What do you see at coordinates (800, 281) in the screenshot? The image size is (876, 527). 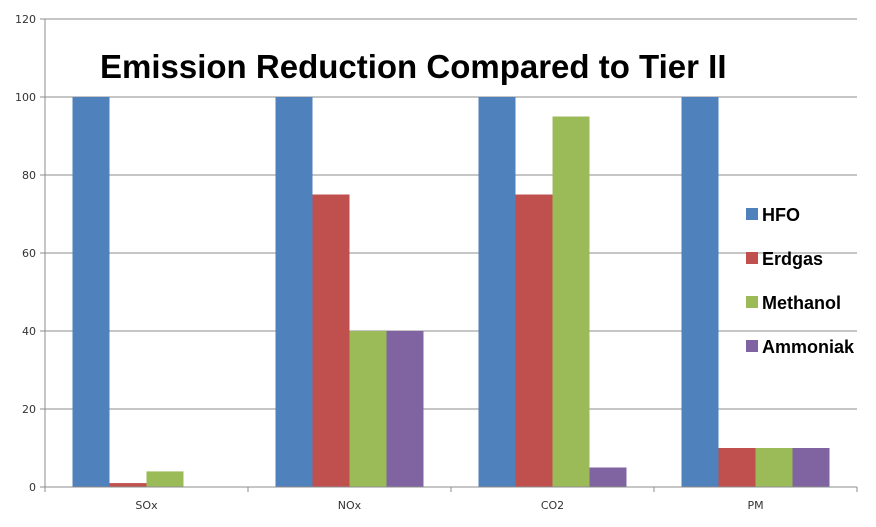 I see `legend: HFO Erdgas Methanol Ammoniak` at bounding box center [800, 281].